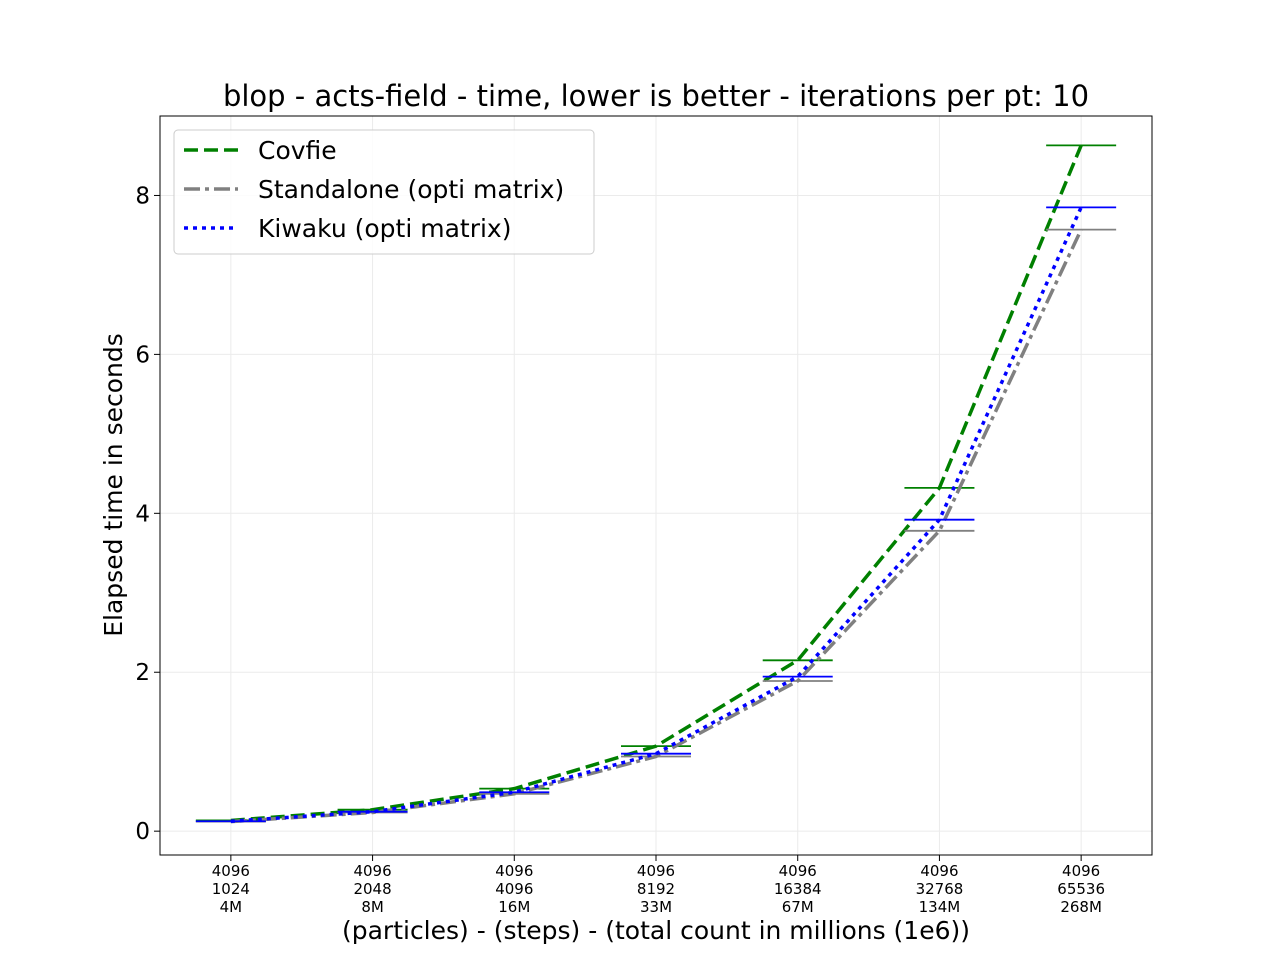 This screenshot has width=1280, height=960. What do you see at coordinates (940, 907) in the screenshot?
I see `x-tick-label: 134M` at bounding box center [940, 907].